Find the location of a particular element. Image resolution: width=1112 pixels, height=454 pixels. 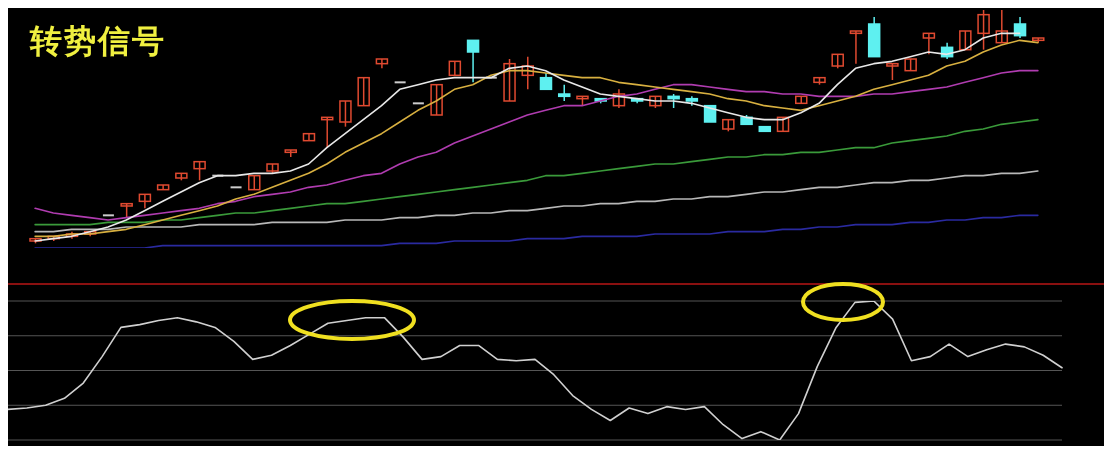

chart-title: 转势信号 is located at coordinates (98, 41).